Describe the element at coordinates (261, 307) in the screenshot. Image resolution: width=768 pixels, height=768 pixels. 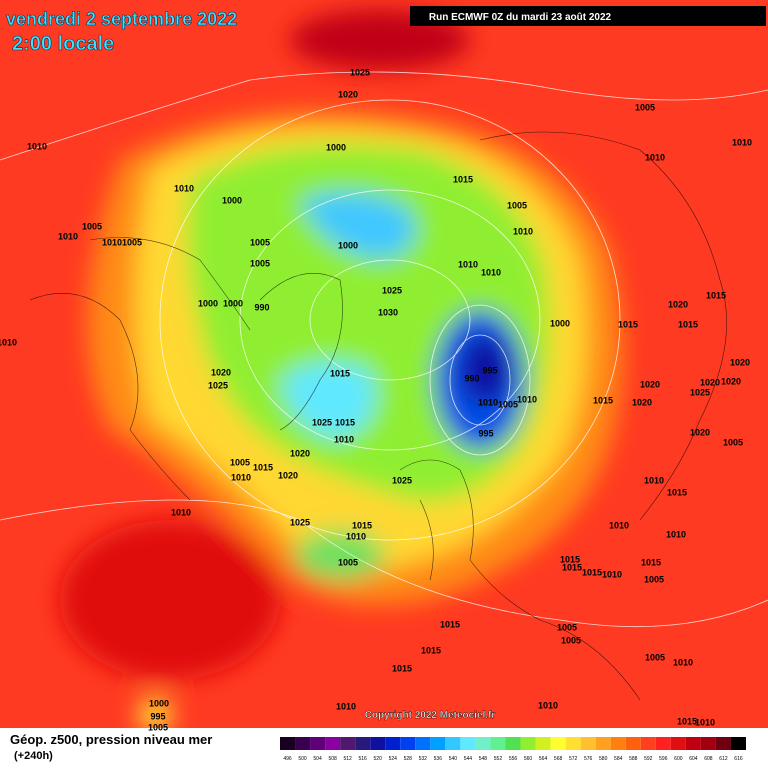
I see `isobar-label: 990` at that location.